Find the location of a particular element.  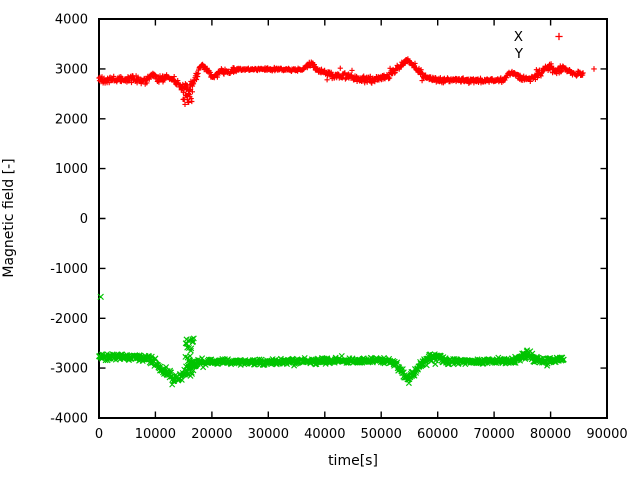

y-tick-label: -3000 is located at coordinates (69, 369).